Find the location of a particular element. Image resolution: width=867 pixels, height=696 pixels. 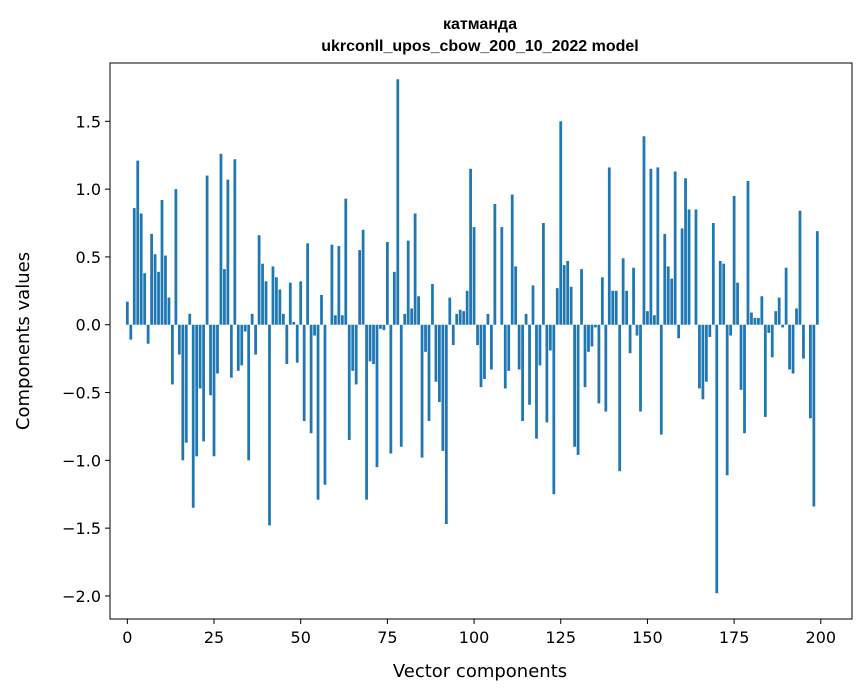

y-tick-label: −2.0 is located at coordinates (81, 596).